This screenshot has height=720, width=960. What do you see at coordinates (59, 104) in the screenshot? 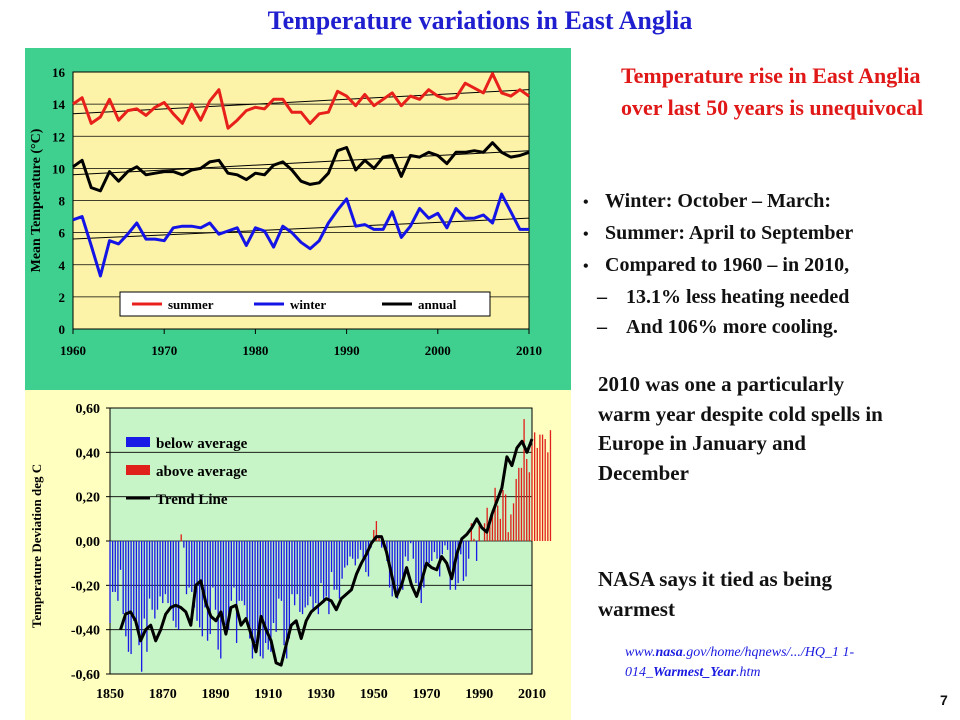
I see `y-tick-label: 14` at bounding box center [59, 104].